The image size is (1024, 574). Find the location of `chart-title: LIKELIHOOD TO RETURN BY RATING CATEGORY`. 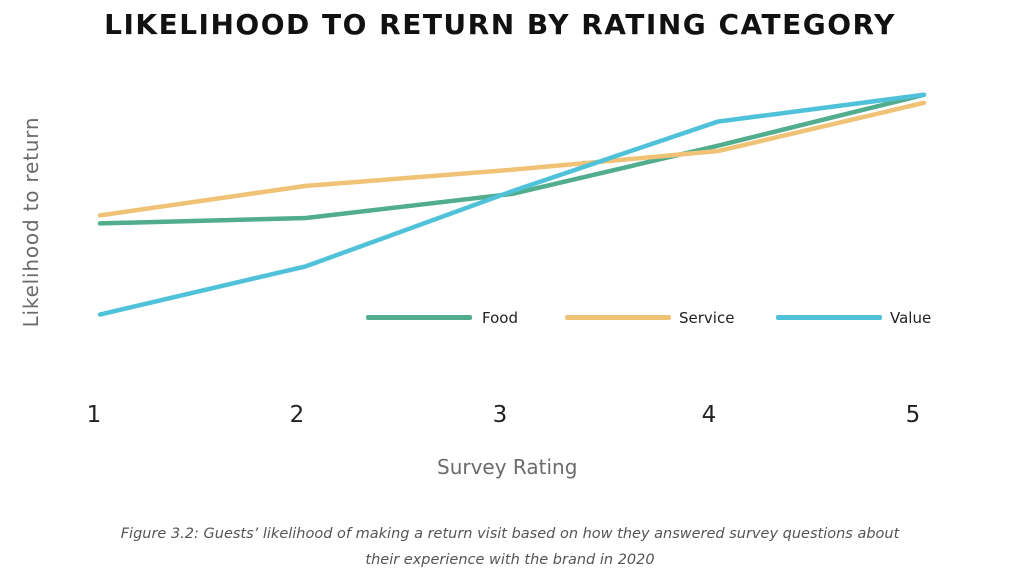

chart-title: LIKELIHOOD TO RETURN BY RATING CATEGORY is located at coordinates (500, 24).